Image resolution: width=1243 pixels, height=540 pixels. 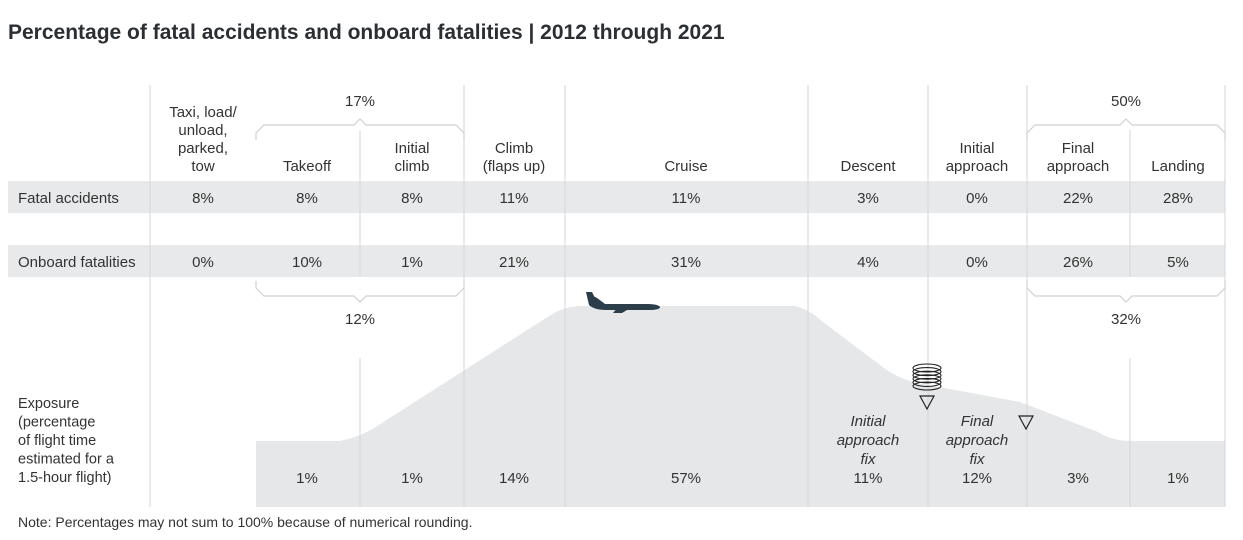 What do you see at coordinates (56, 423) in the screenshot?
I see `exposure-label: (percentage` at bounding box center [56, 423].